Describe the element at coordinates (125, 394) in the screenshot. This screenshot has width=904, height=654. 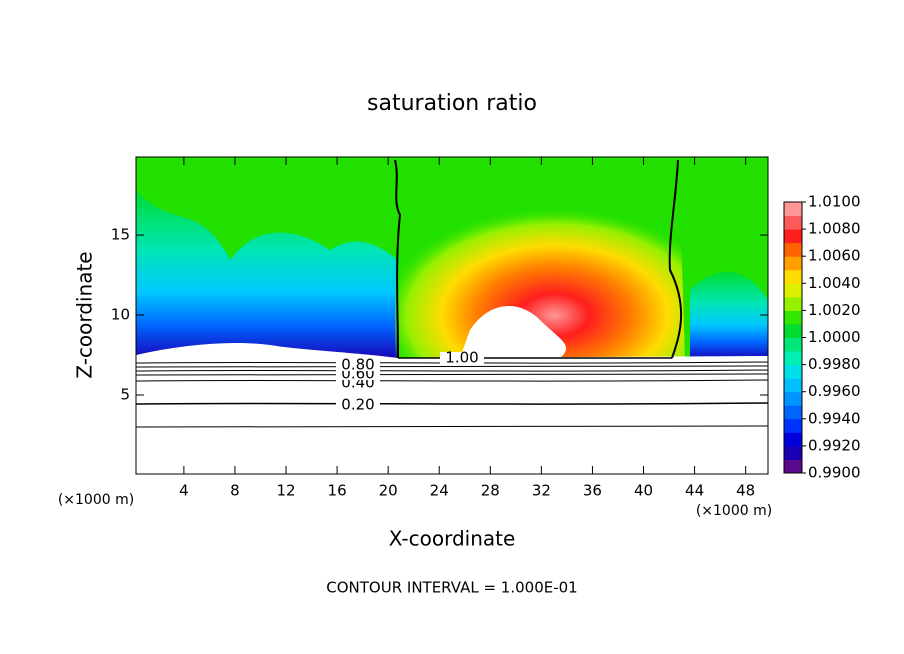
I see `y-tick-label: 5` at that location.